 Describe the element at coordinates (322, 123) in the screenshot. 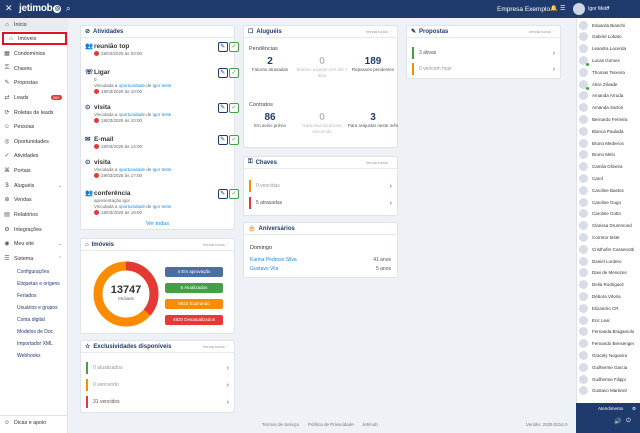

I see `stat-expiring-guarantees: 0 Garantias locatícias vencendo` at that location.